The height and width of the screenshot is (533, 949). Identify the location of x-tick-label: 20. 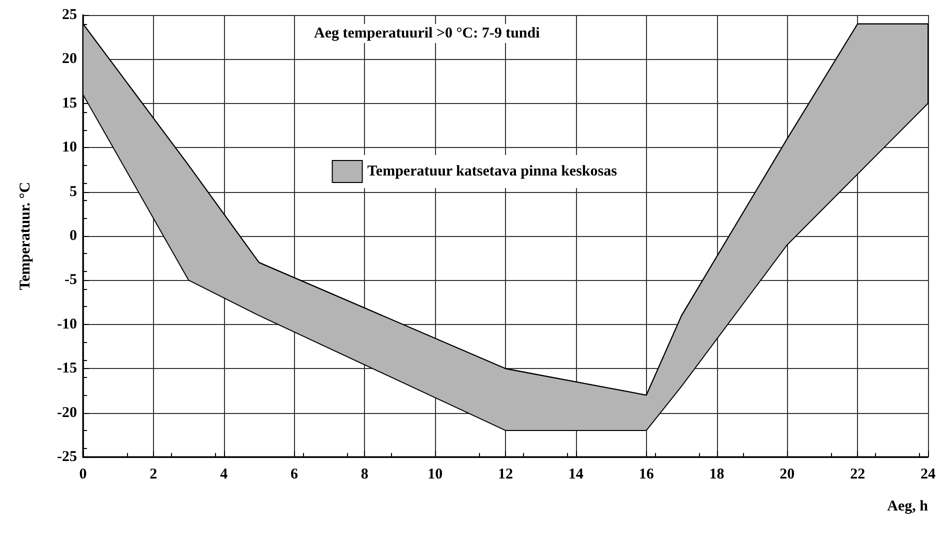
(787, 474).